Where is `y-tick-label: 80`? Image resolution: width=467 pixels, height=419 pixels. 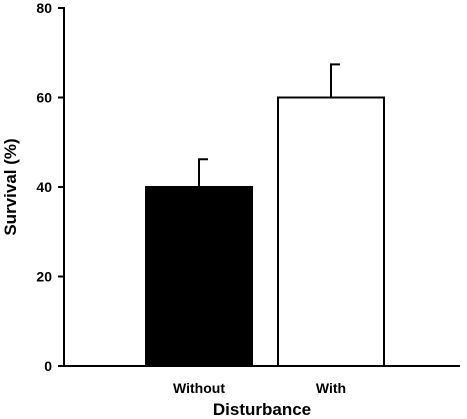
y-tick-label: 80 is located at coordinates (44, 8).